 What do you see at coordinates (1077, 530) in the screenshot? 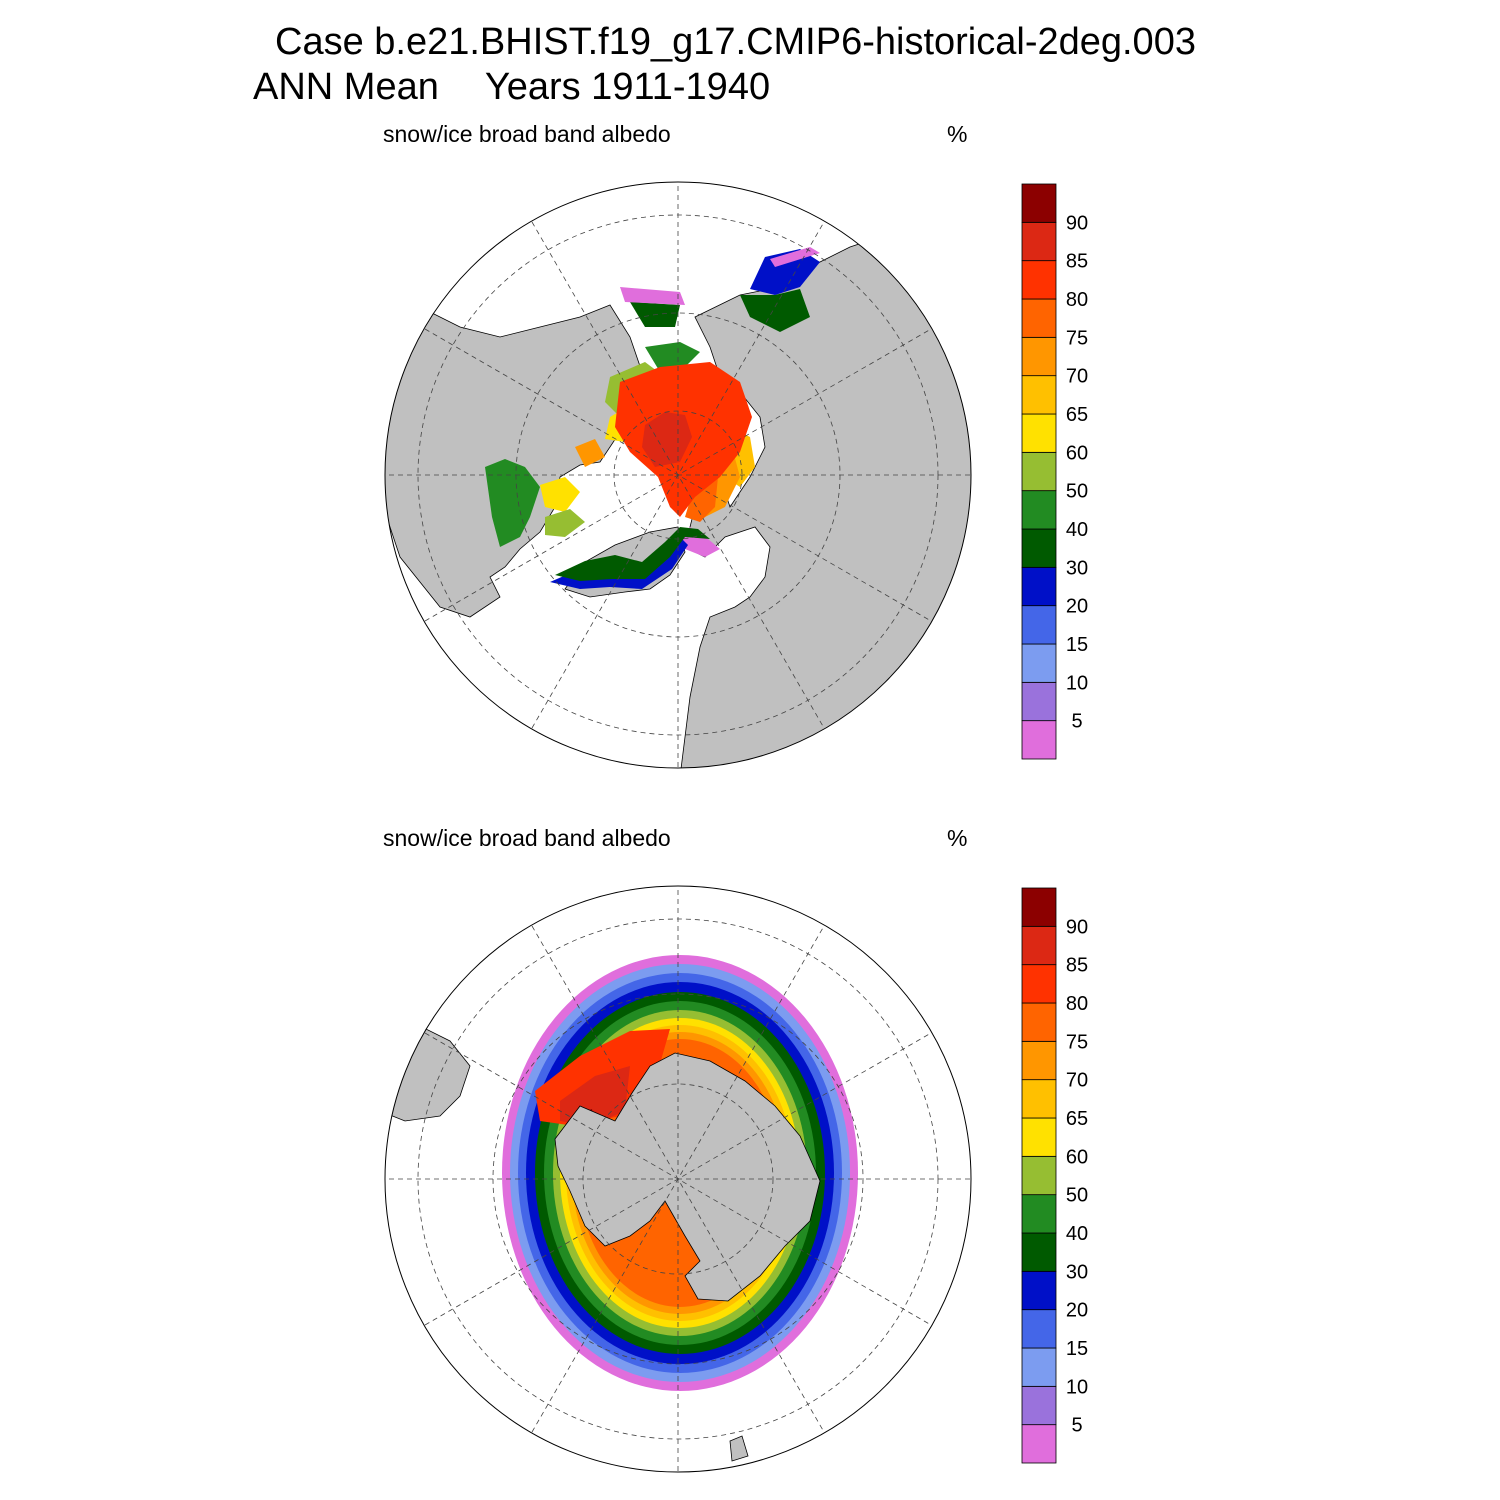
I see `north-colorbar-label: 40` at bounding box center [1077, 530].